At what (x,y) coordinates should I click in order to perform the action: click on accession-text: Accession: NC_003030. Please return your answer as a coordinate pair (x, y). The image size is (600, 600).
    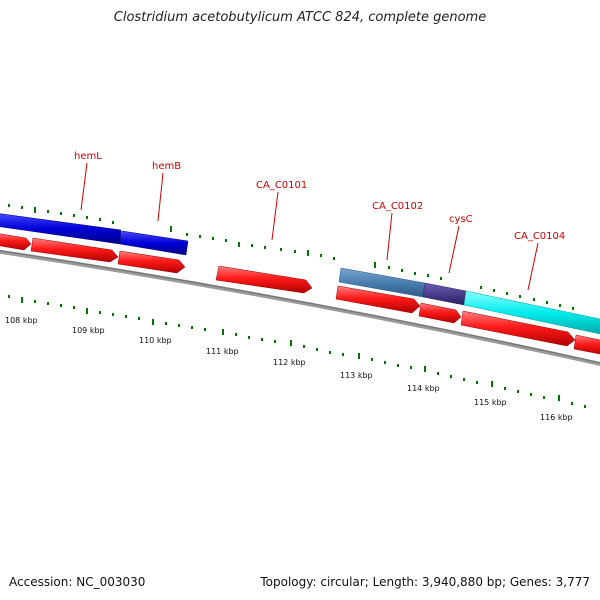
    Looking at the image, I should click on (77, 582).